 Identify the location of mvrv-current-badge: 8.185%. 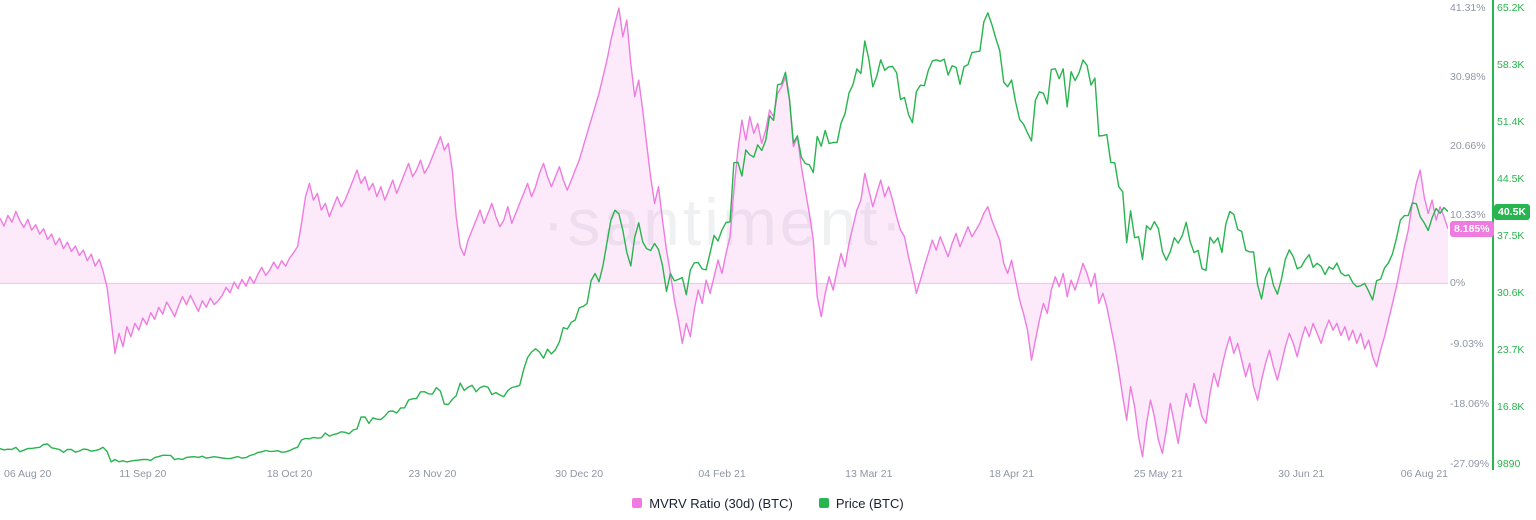
(1472, 228).